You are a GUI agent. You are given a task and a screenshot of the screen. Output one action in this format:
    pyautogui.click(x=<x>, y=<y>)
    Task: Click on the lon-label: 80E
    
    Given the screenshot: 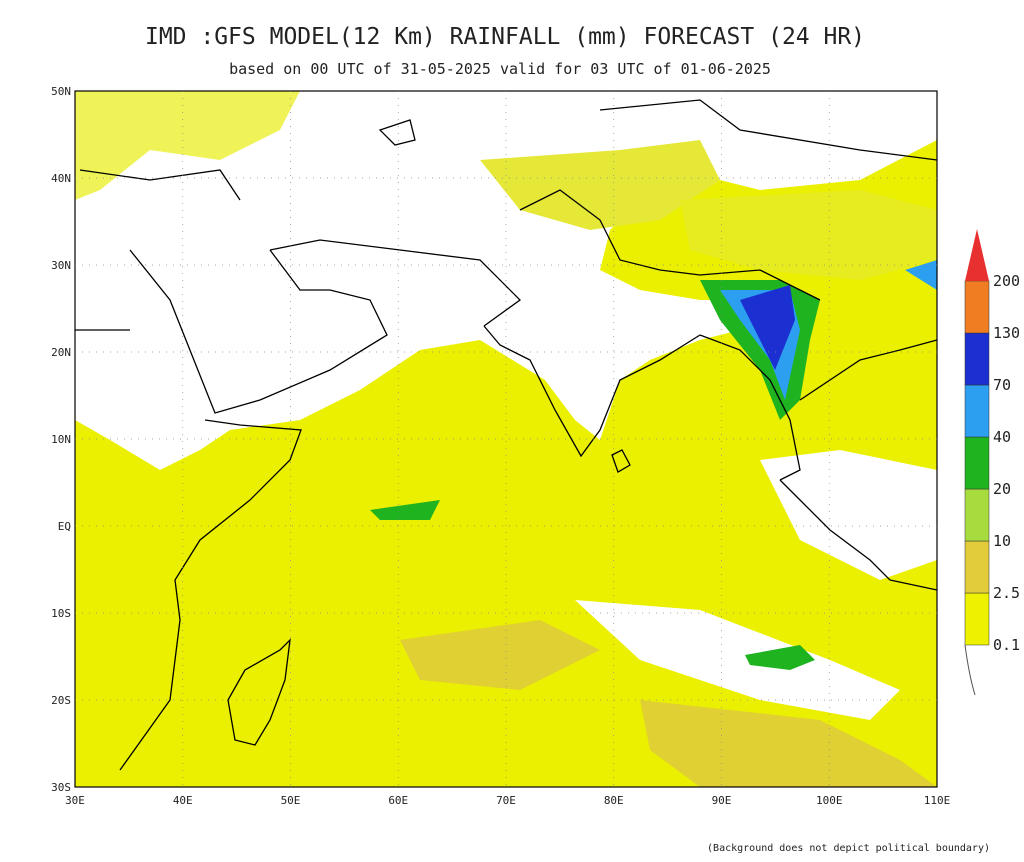 What is the action you would take?
    pyautogui.click(x=614, y=800)
    